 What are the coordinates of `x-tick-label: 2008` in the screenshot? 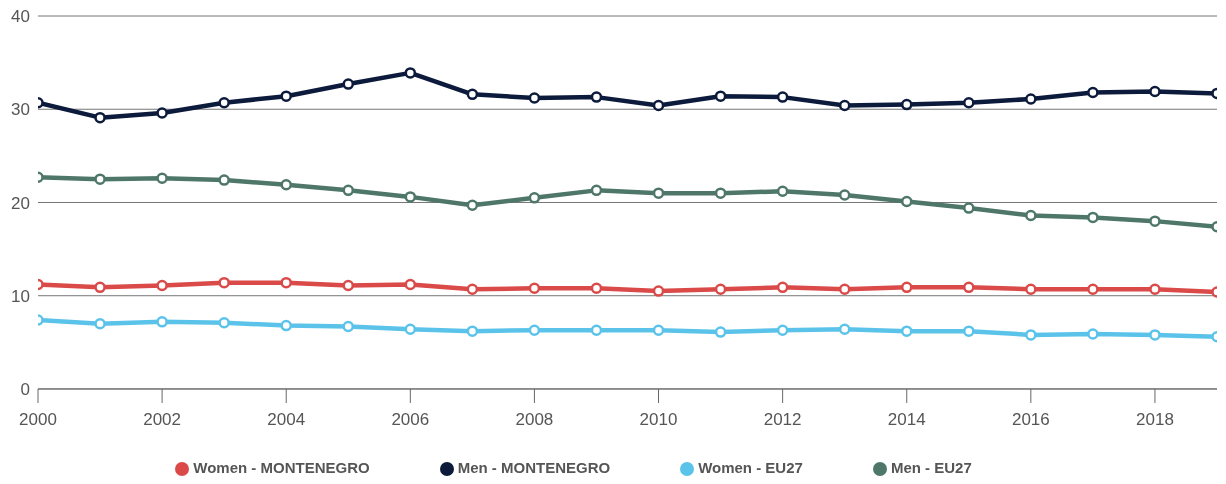 It's located at (534, 420).